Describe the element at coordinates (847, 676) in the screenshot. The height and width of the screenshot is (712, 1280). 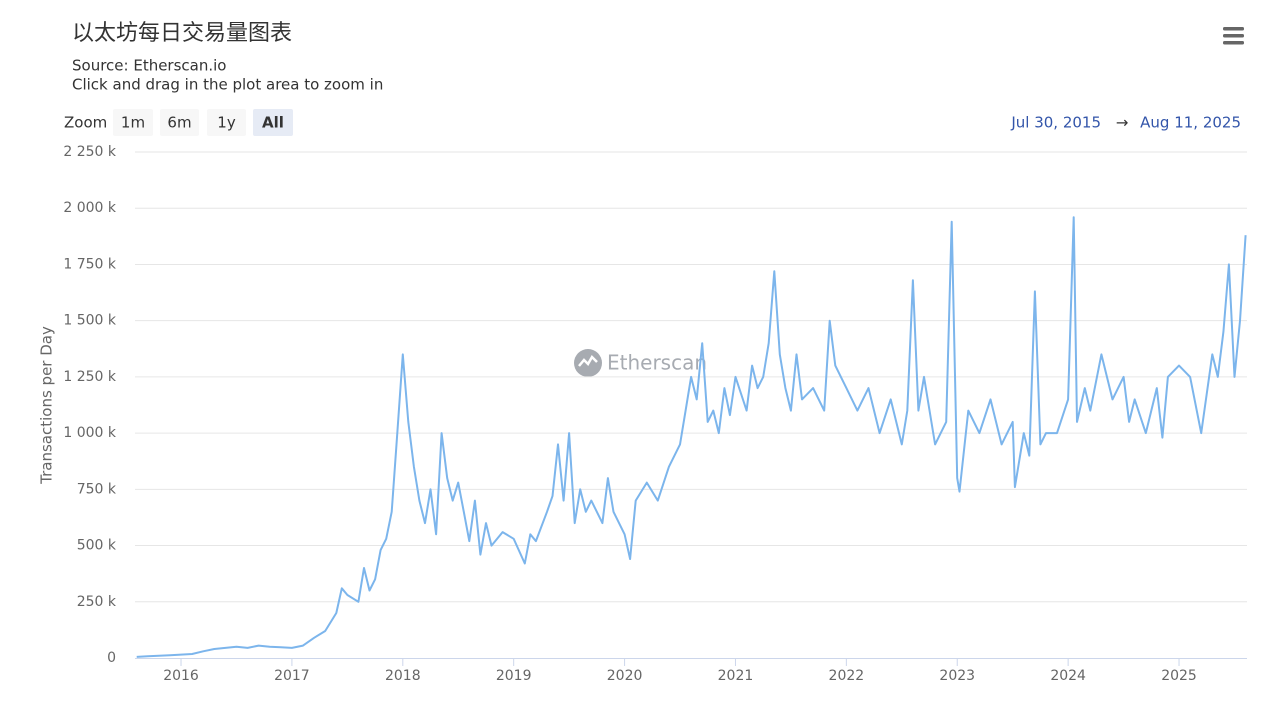
I see `x-tick-label: 2022` at that location.